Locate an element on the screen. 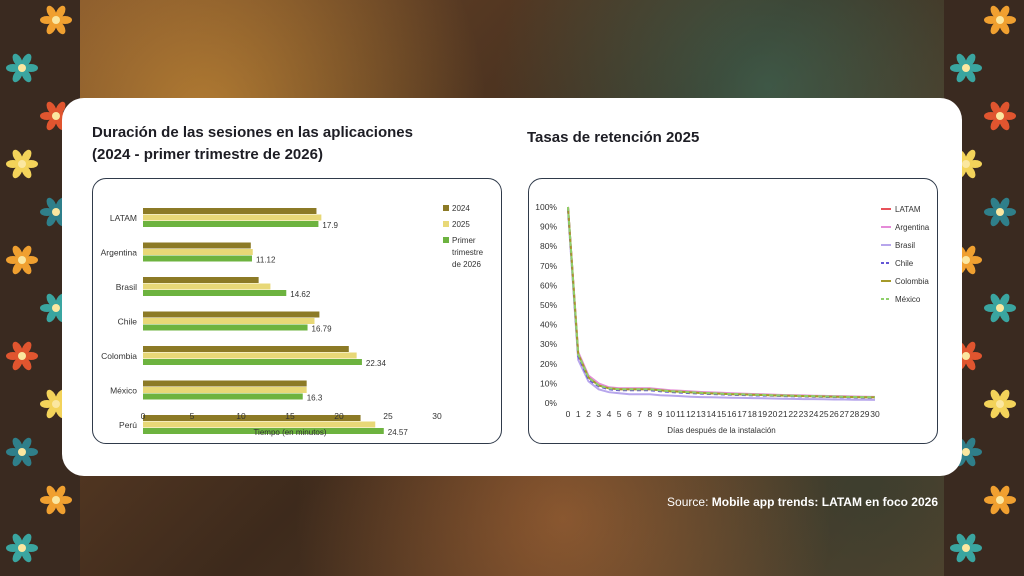  value-label: 16.3 is located at coordinates (315, 398).